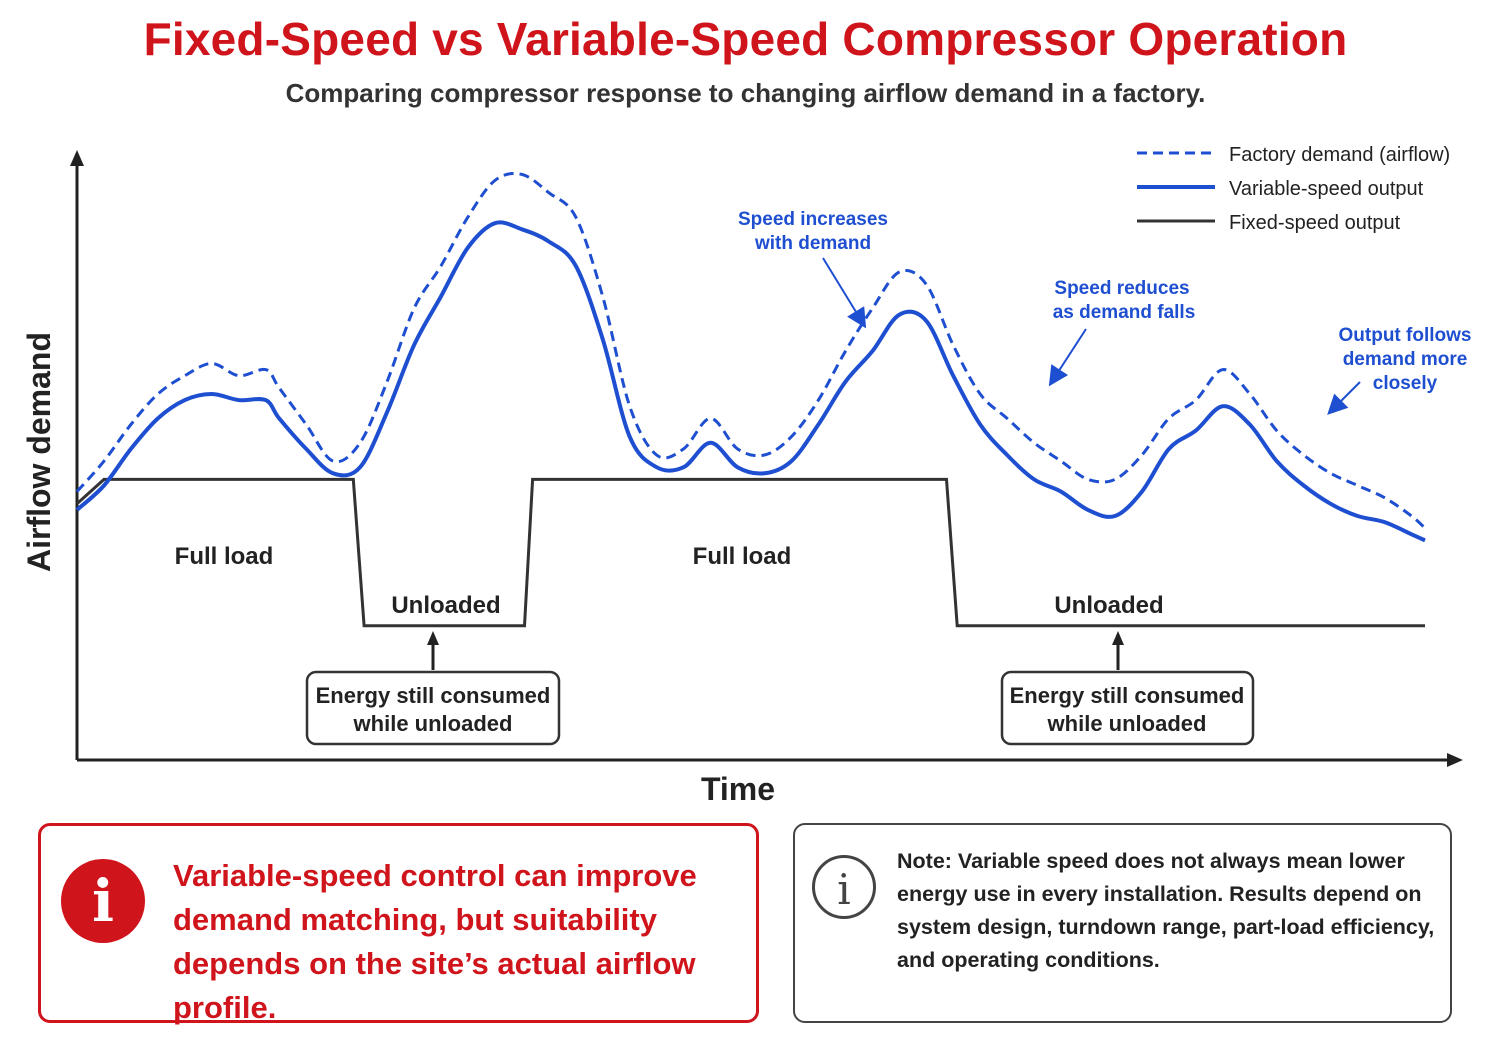 This screenshot has height=1055, width=1491. What do you see at coordinates (812, 243) in the screenshot?
I see `annotation-speed-increases-line2: with demand` at bounding box center [812, 243].